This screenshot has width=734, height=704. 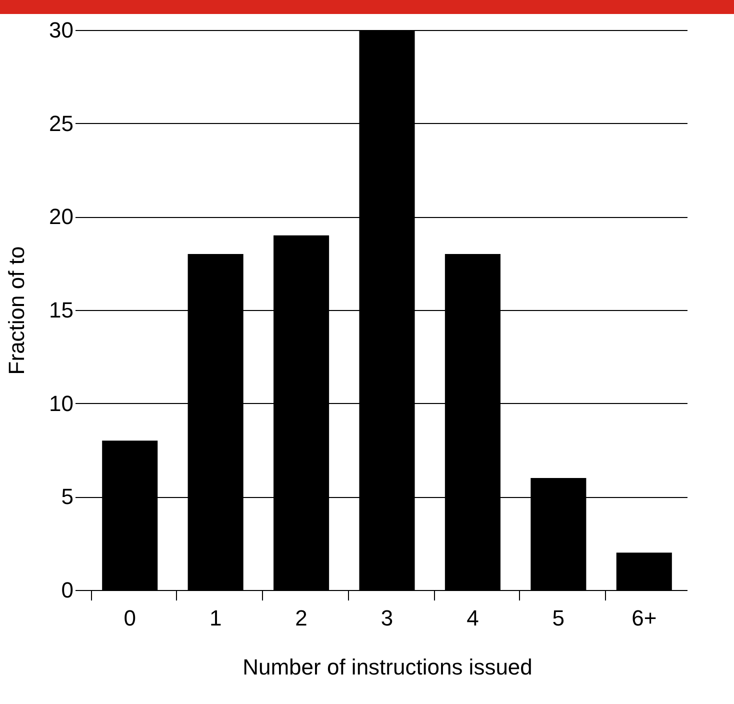 What do you see at coordinates (130, 618) in the screenshot?
I see `x-tick-label: 0` at bounding box center [130, 618].